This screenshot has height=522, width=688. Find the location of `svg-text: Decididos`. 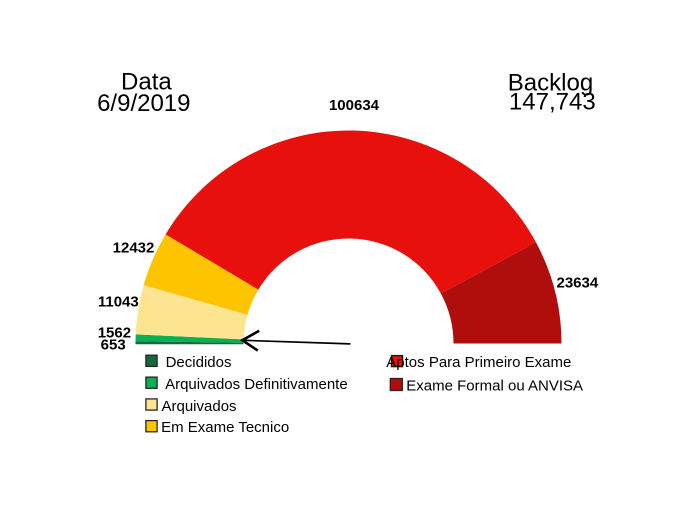

svg-text: Decididos is located at coordinates (199, 362).